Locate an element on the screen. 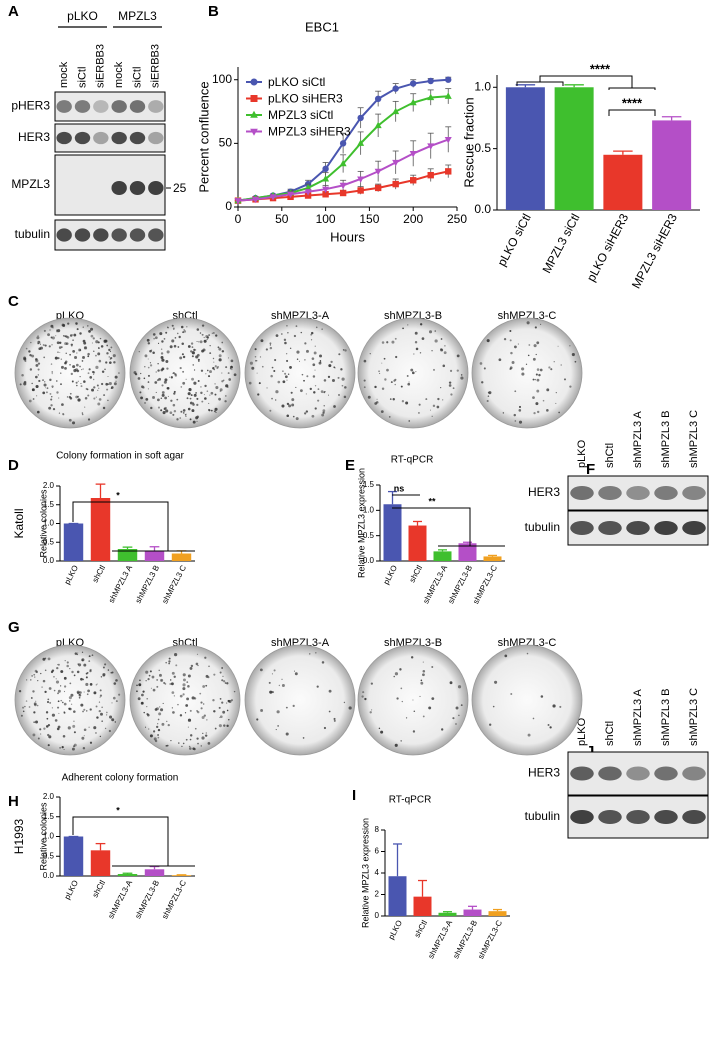 The width and height of the screenshot is (709, 1039). y-tick-label: 8 is located at coordinates (377, 829).